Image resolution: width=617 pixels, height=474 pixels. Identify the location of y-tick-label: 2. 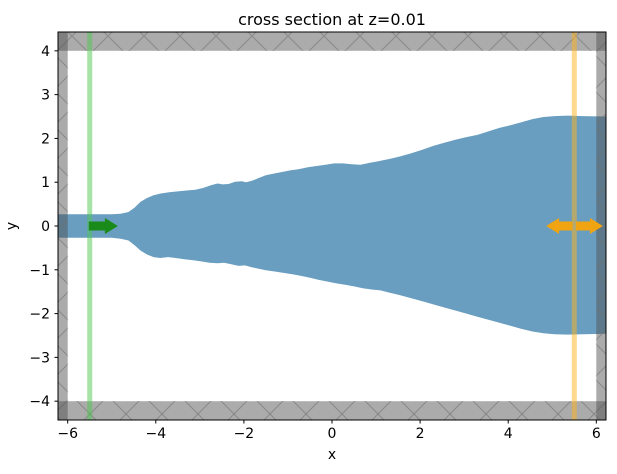
(45, 139).